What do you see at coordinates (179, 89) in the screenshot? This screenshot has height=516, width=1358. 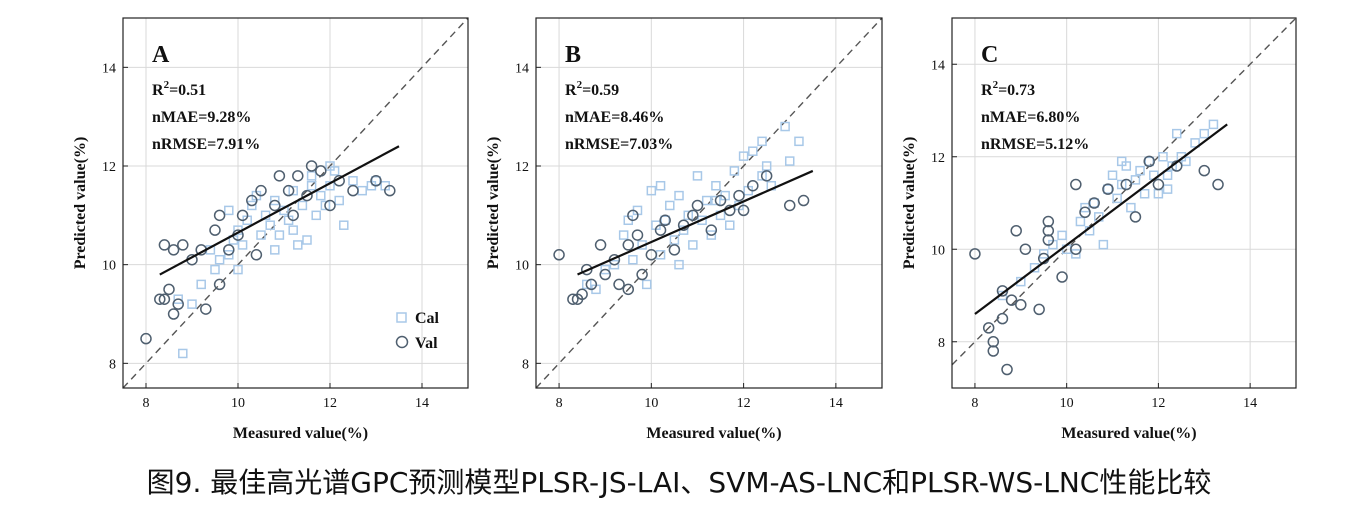 I see `r2-stat: R2=0.51` at bounding box center [179, 89].